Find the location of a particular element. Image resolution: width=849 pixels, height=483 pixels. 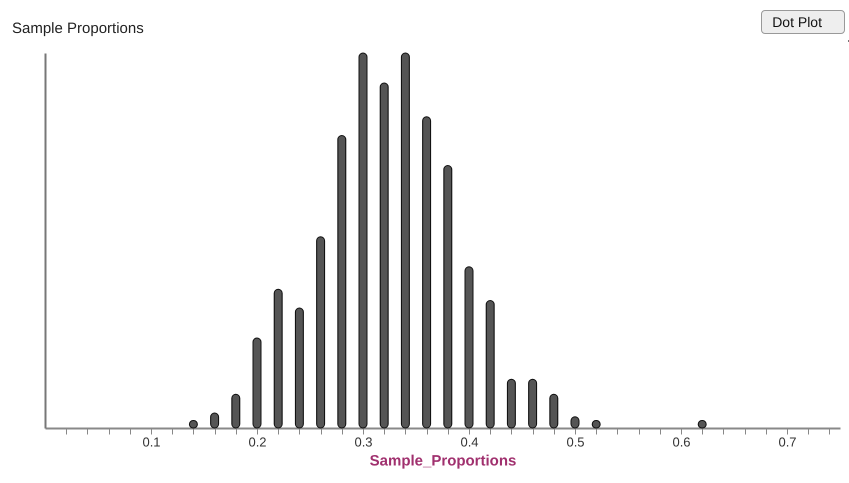

dropdown-menu: Dot Plot is located at coordinates (803, 22).